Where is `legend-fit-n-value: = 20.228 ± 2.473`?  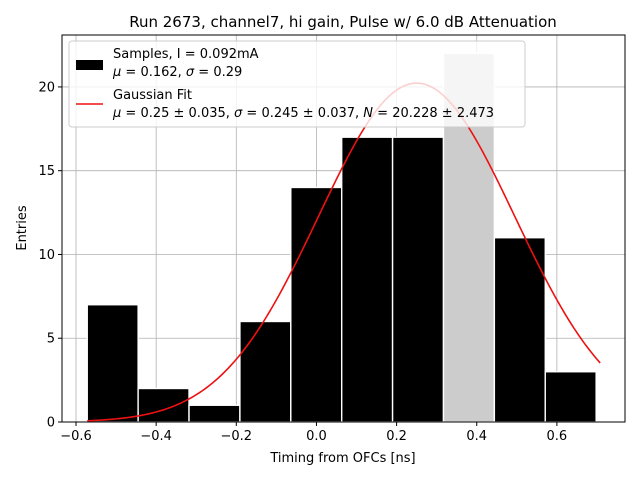
legend-fit-n-value: = 20.228 ± 2.473 is located at coordinates (433, 113).